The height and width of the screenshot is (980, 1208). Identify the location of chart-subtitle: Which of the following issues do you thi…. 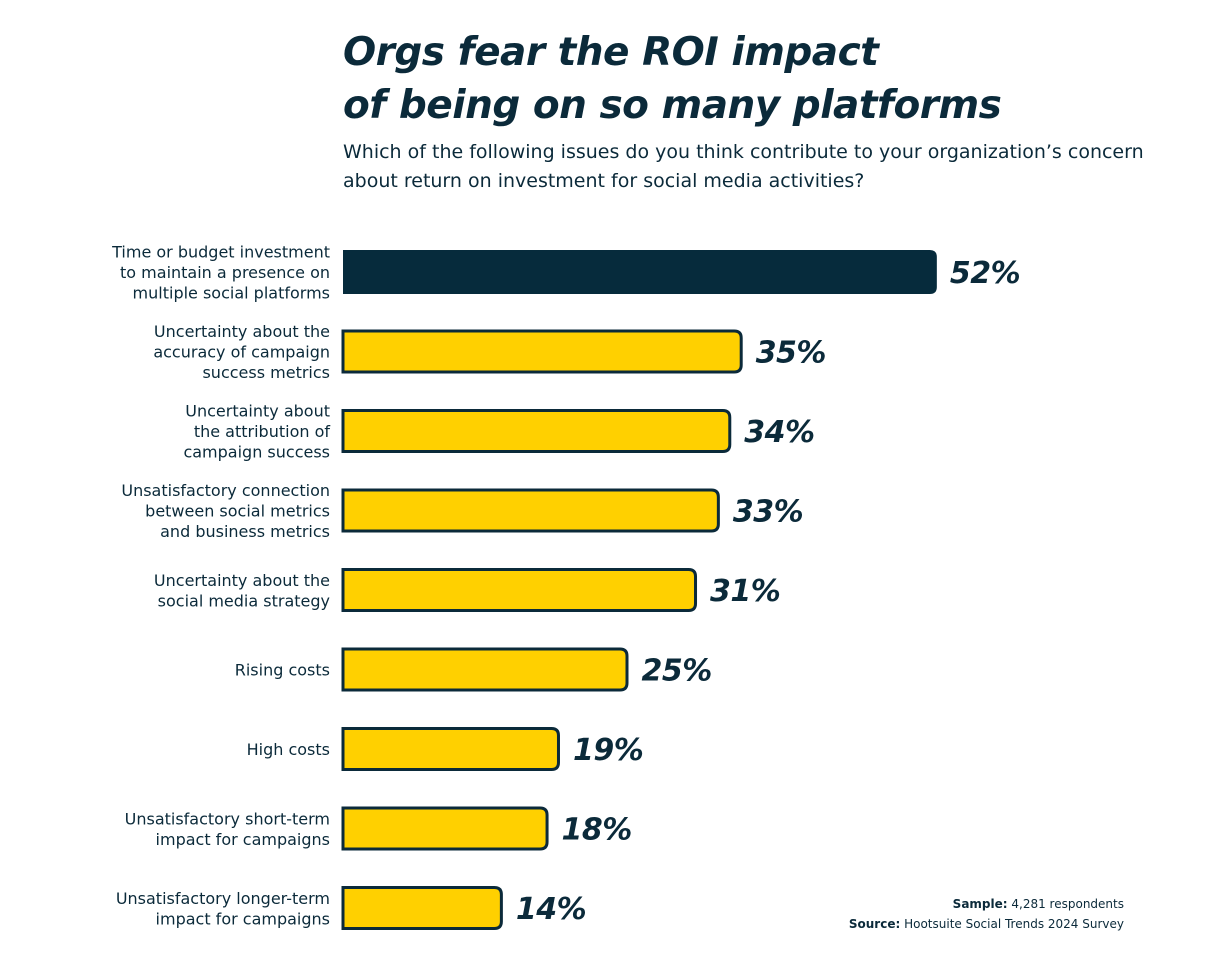
(743, 166).